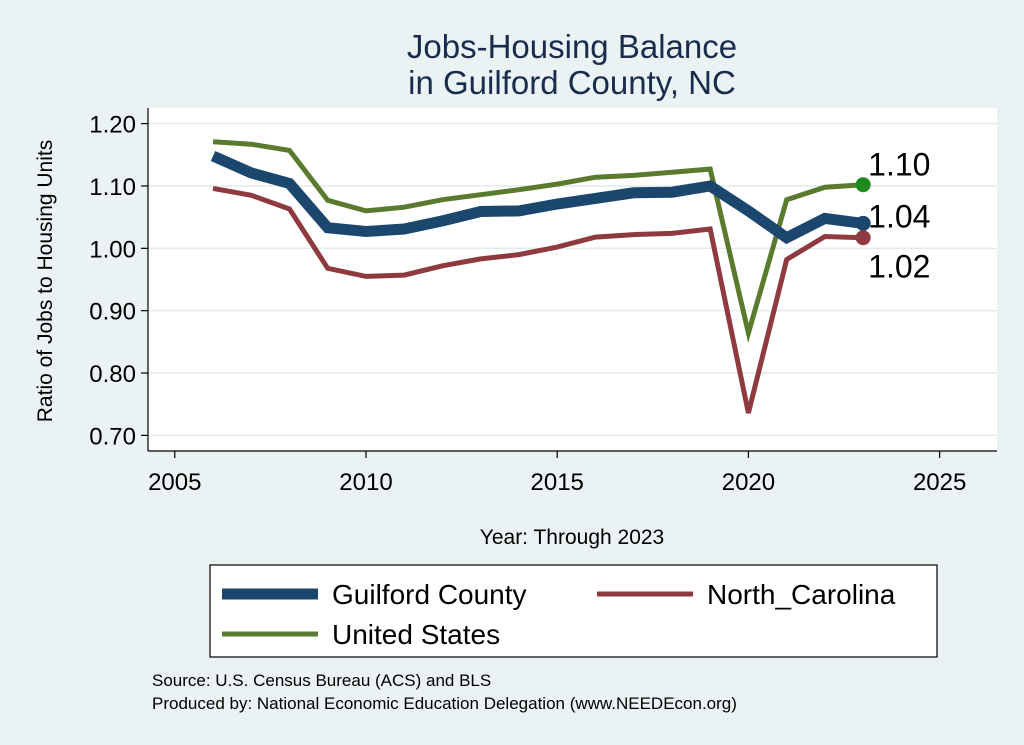 The image size is (1024, 745). What do you see at coordinates (863, 211) in the screenshot?
I see `end-markers` at bounding box center [863, 211].